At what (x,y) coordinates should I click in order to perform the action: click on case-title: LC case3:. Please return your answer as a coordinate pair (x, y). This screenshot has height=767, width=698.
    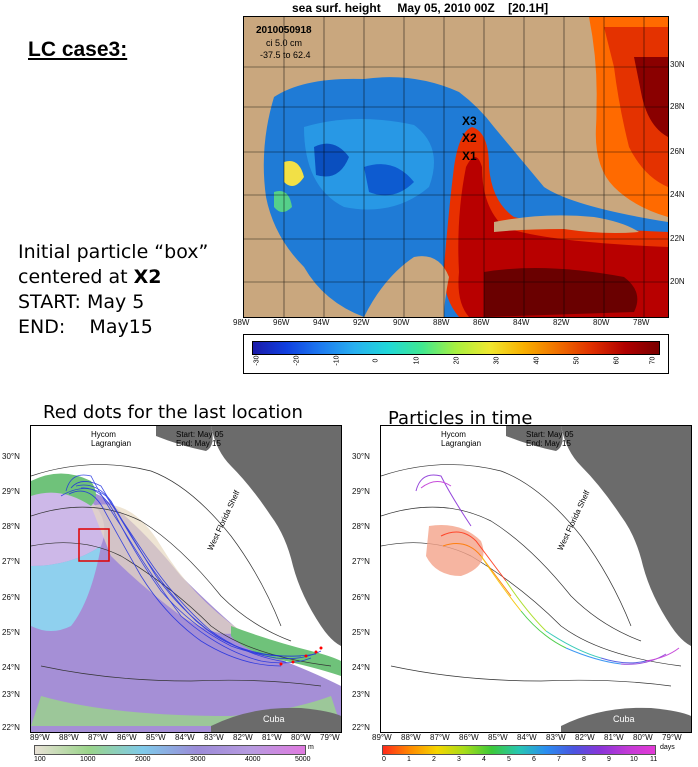
    Looking at the image, I should click on (78, 49).